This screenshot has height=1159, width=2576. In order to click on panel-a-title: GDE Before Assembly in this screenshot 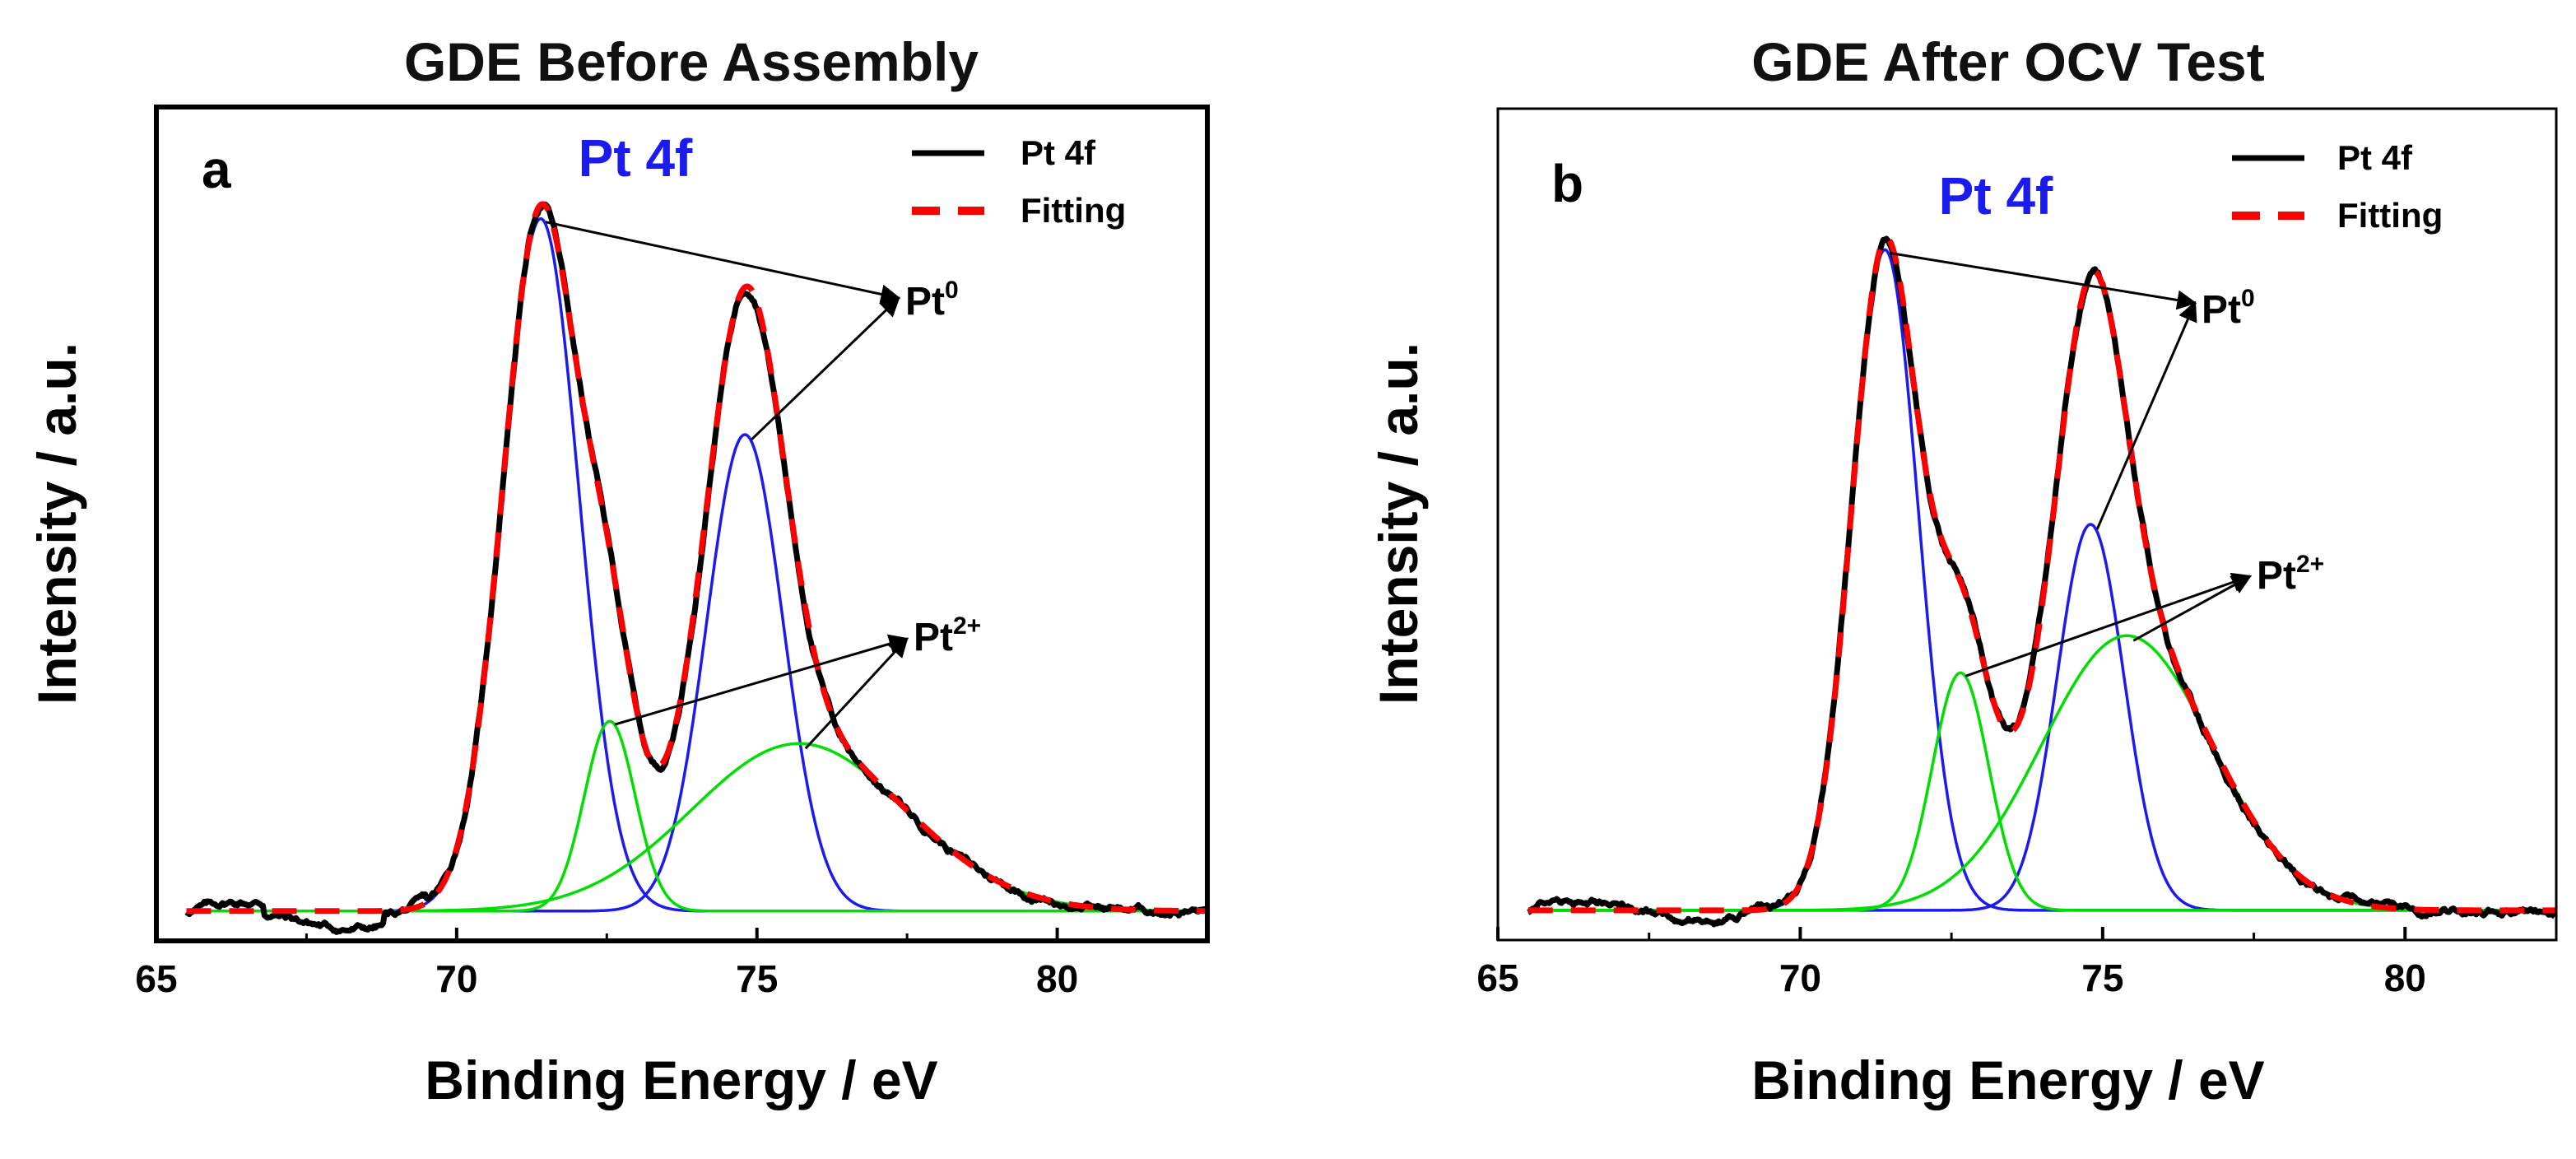, I will do `click(691, 61)`.